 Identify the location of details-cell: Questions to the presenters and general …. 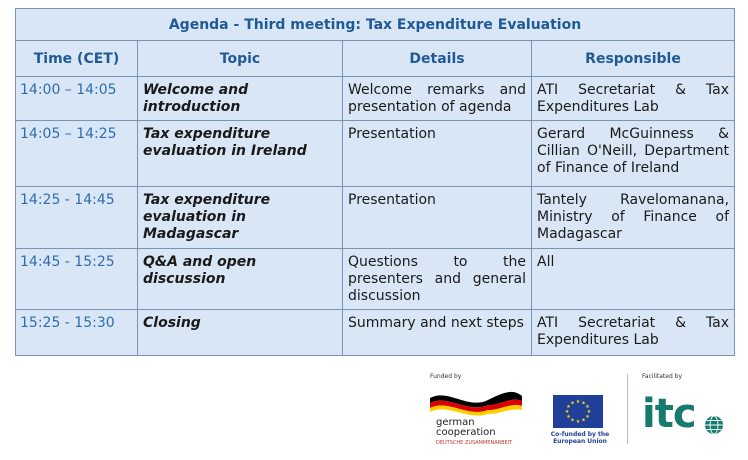
(437, 279).